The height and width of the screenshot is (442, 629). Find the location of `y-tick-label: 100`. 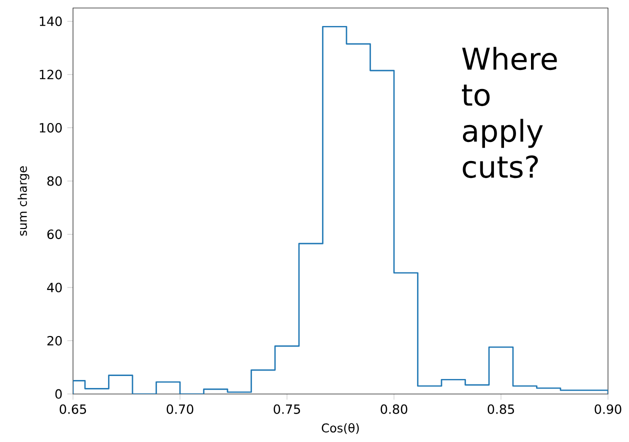

y-tick-label: 100 is located at coordinates (51, 127).